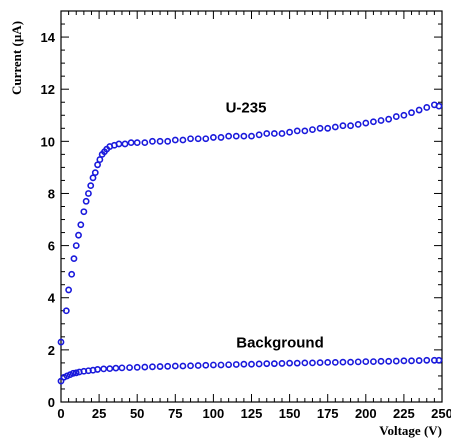 The image size is (451, 439). What do you see at coordinates (366, 413) in the screenshot?
I see `x-tick-label: 200` at bounding box center [366, 413].